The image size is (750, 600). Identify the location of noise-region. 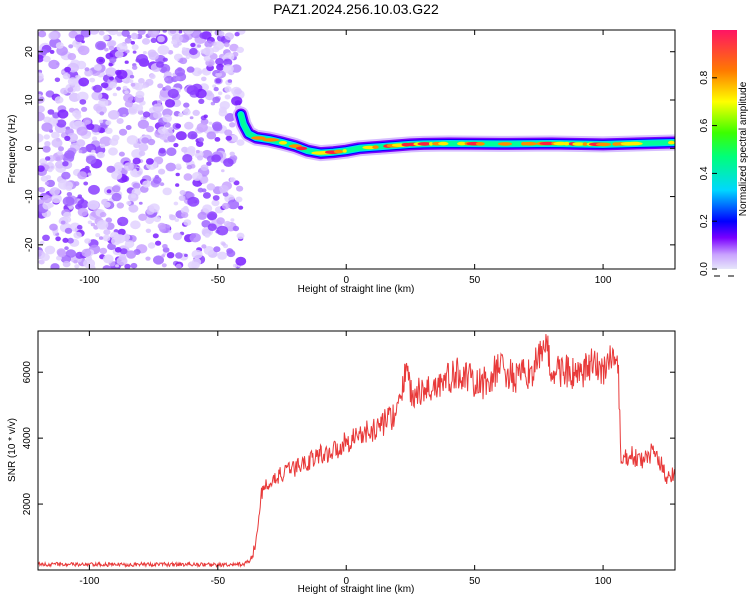
(142, 149).